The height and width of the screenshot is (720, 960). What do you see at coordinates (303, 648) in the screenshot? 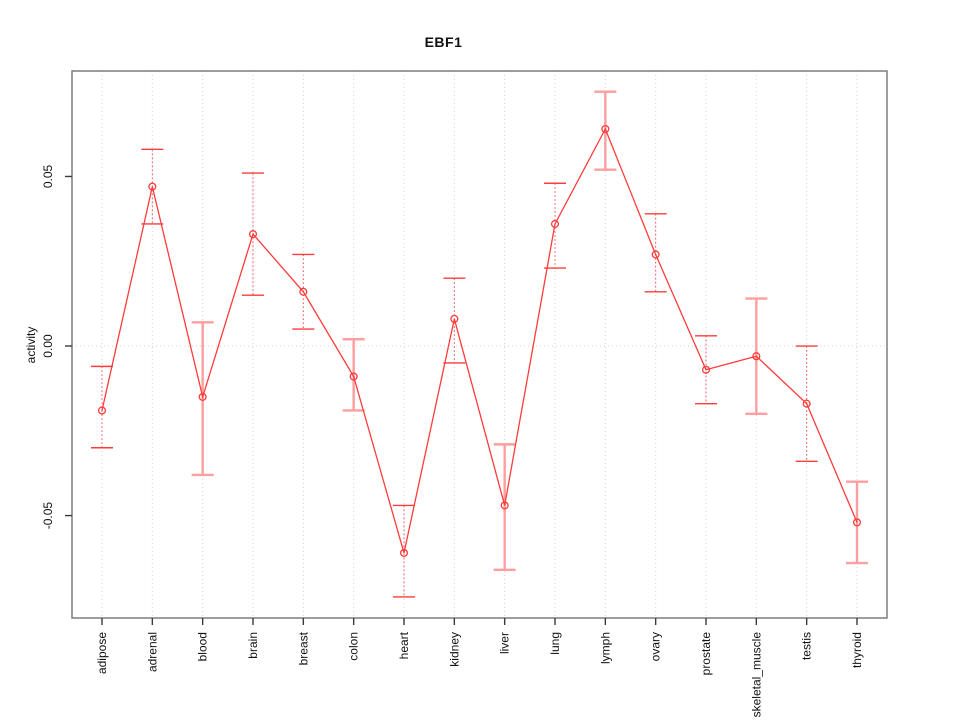
I see `x-tick-label: breast` at bounding box center [303, 648].